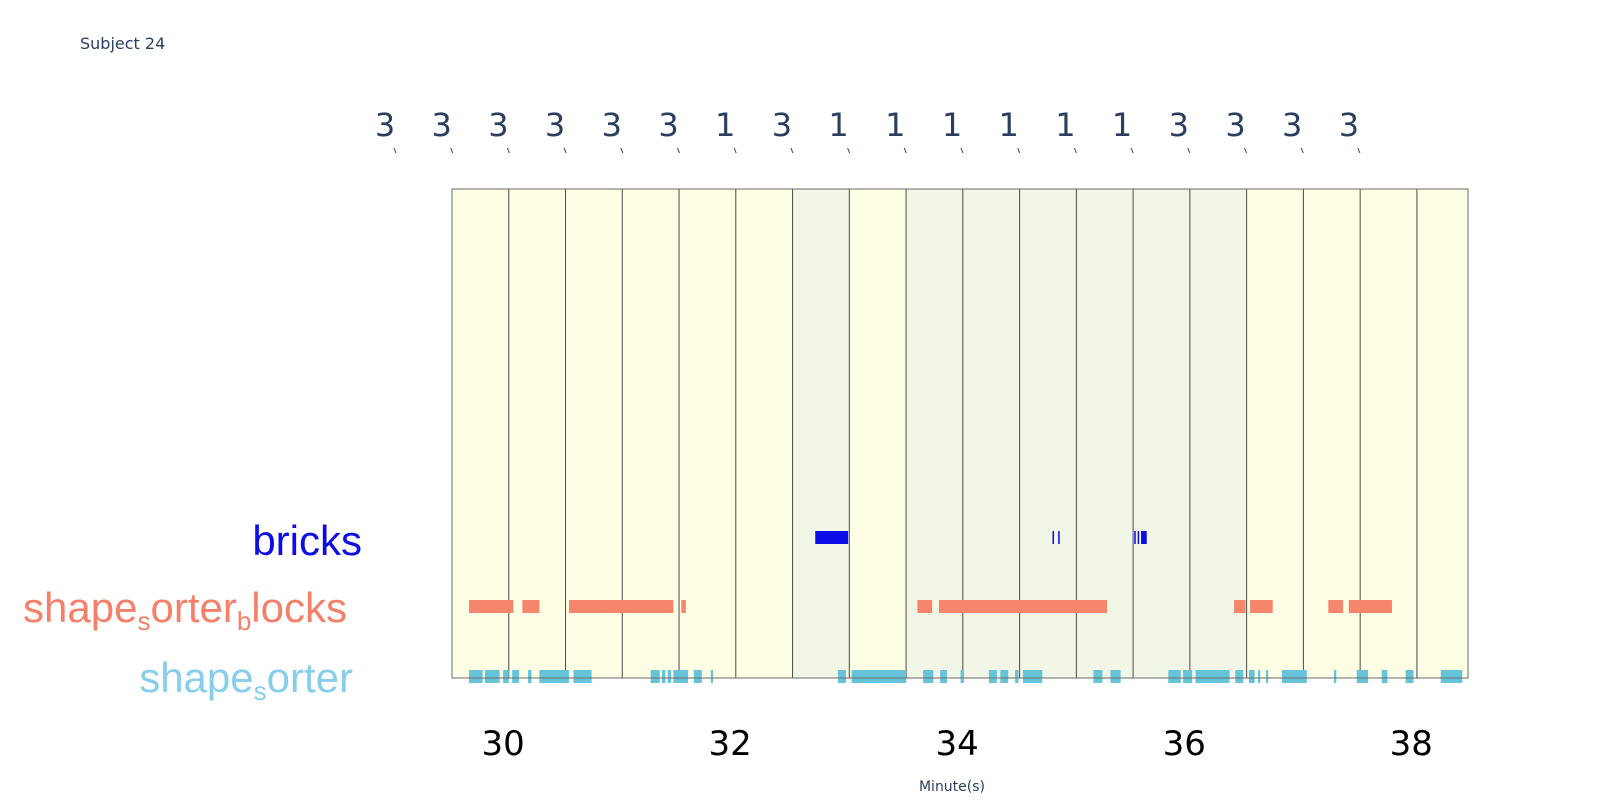 The image size is (1600, 800). Describe the element at coordinates (1411, 744) in the screenshot. I see `x-tick-label: 38` at that location.